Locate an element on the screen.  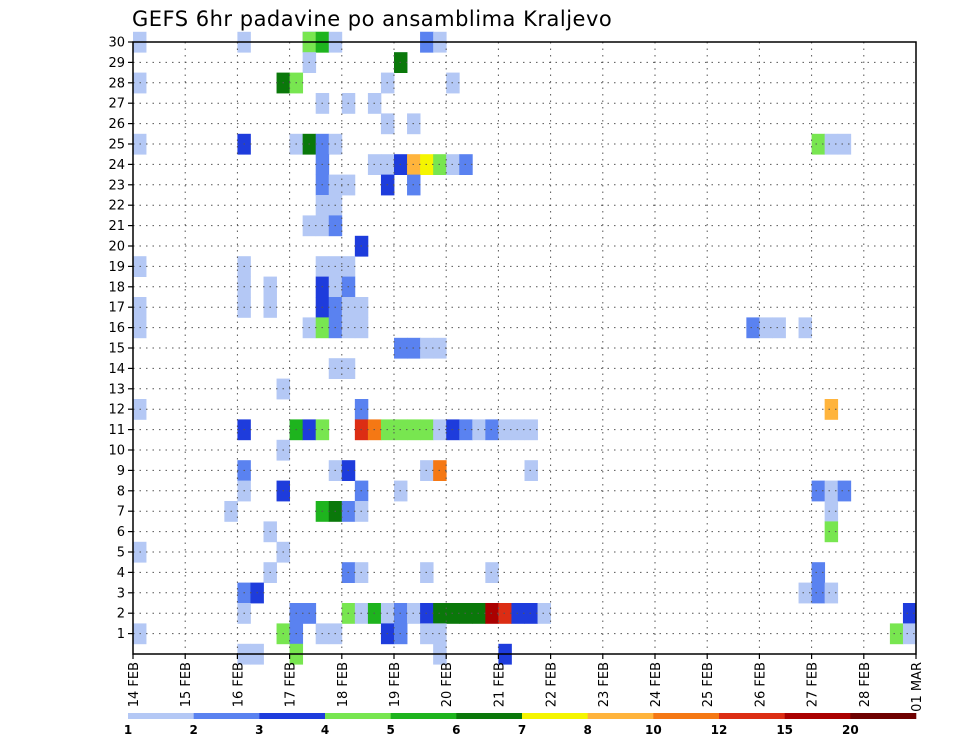
x-tick-label: 27 FEB is located at coordinates (813, 684).